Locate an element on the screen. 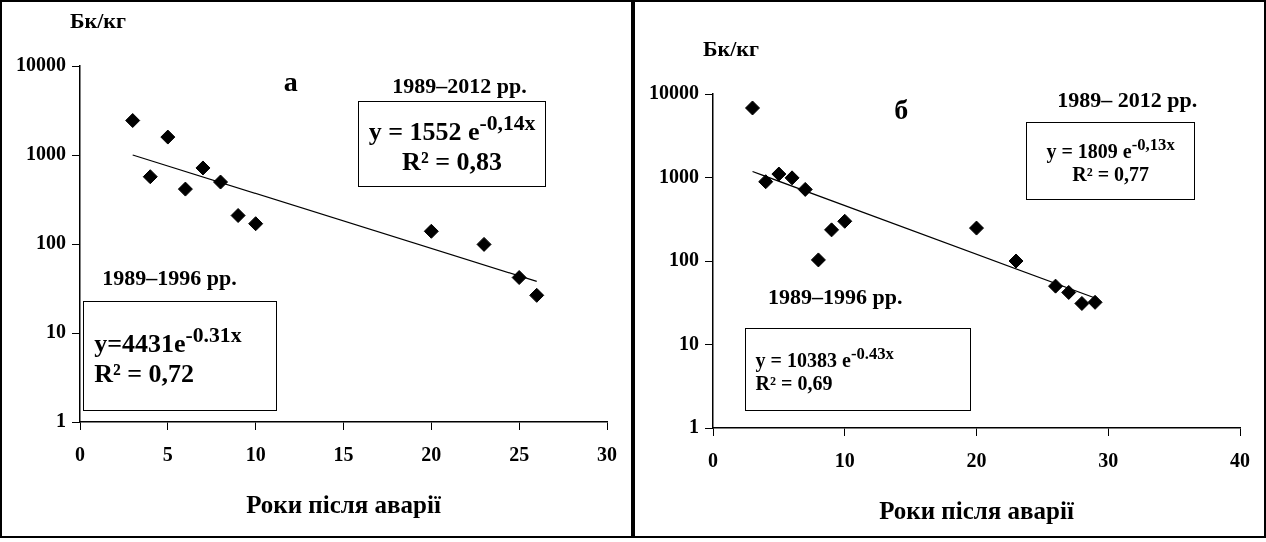 This screenshot has width=1266, height=542. annotation: y = 1552 e$^{-0,14x}$ is located at coordinates (452, 129).